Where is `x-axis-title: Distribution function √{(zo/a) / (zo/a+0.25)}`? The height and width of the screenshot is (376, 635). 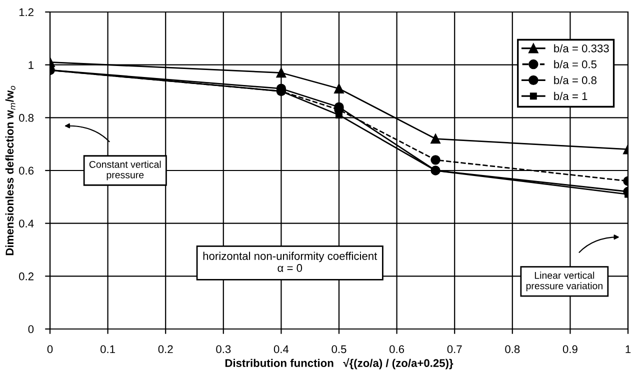 x-axis-title: Distribution function √{(zo/a) / (zo/a+0.25)} is located at coordinates (339, 364).